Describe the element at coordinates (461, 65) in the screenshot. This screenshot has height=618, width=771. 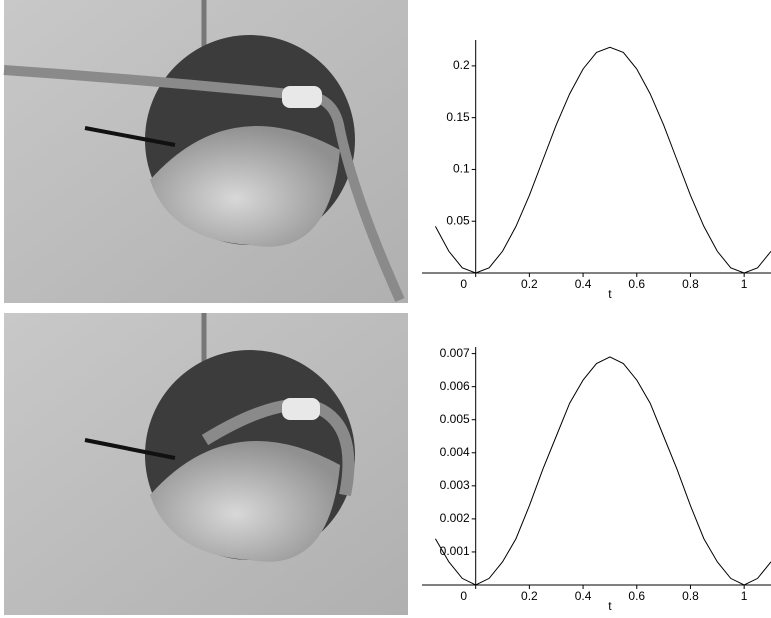
I see `y-tick-label: 0.2` at that location.